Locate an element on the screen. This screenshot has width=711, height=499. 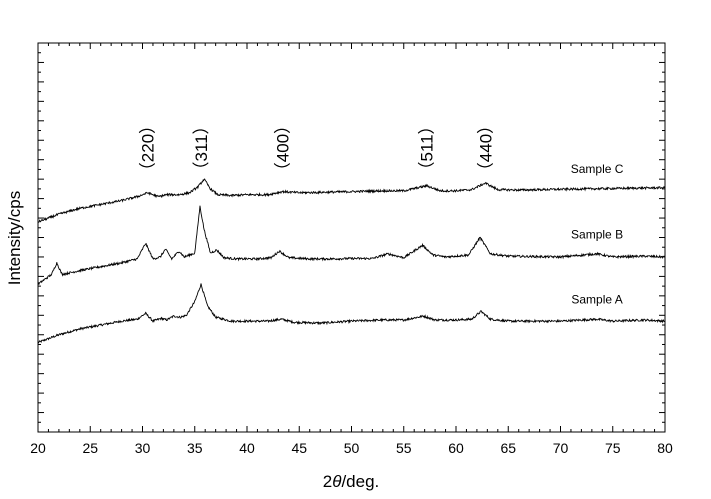
series-label: Sample B is located at coordinates (597, 234).